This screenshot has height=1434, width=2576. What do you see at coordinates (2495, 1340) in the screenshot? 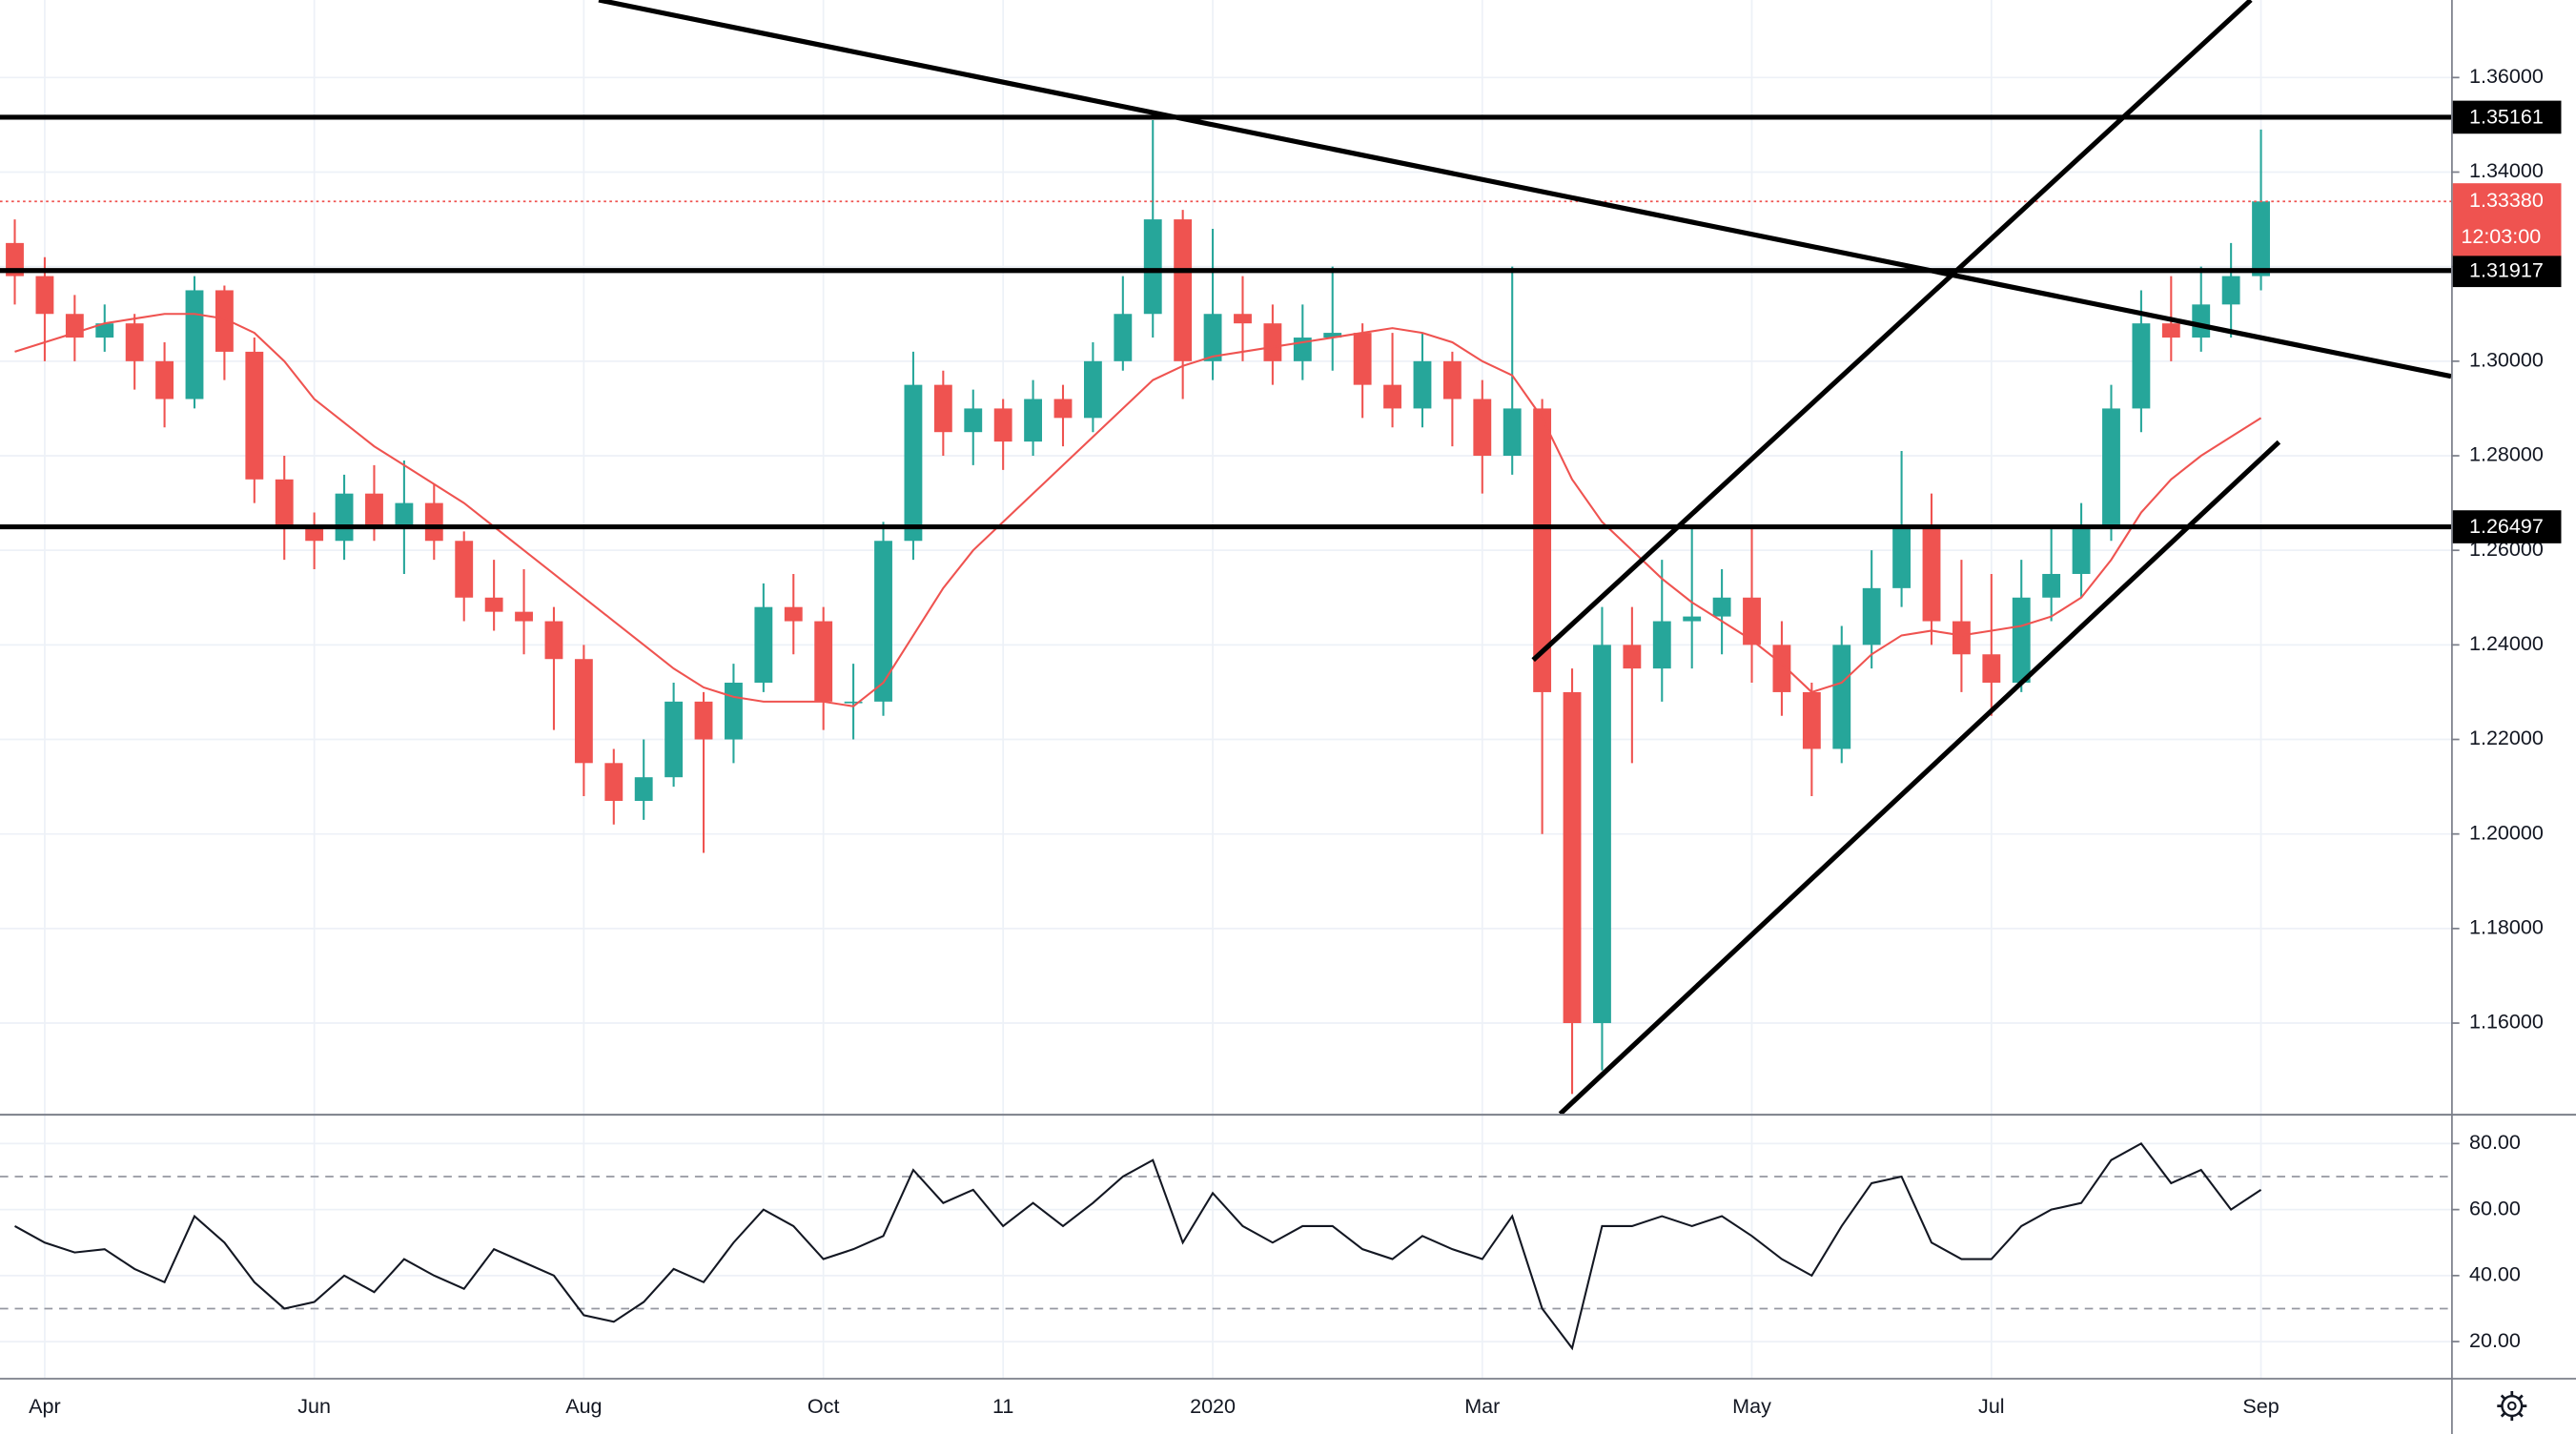
I see `y-tick-label: 20.00` at bounding box center [2495, 1340].